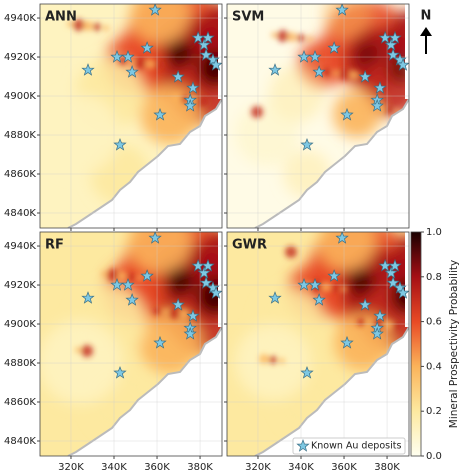  What do you see at coordinates (20, 57) in the screenshot?
I see `y-tick-label: 4920K` at bounding box center [20, 57].